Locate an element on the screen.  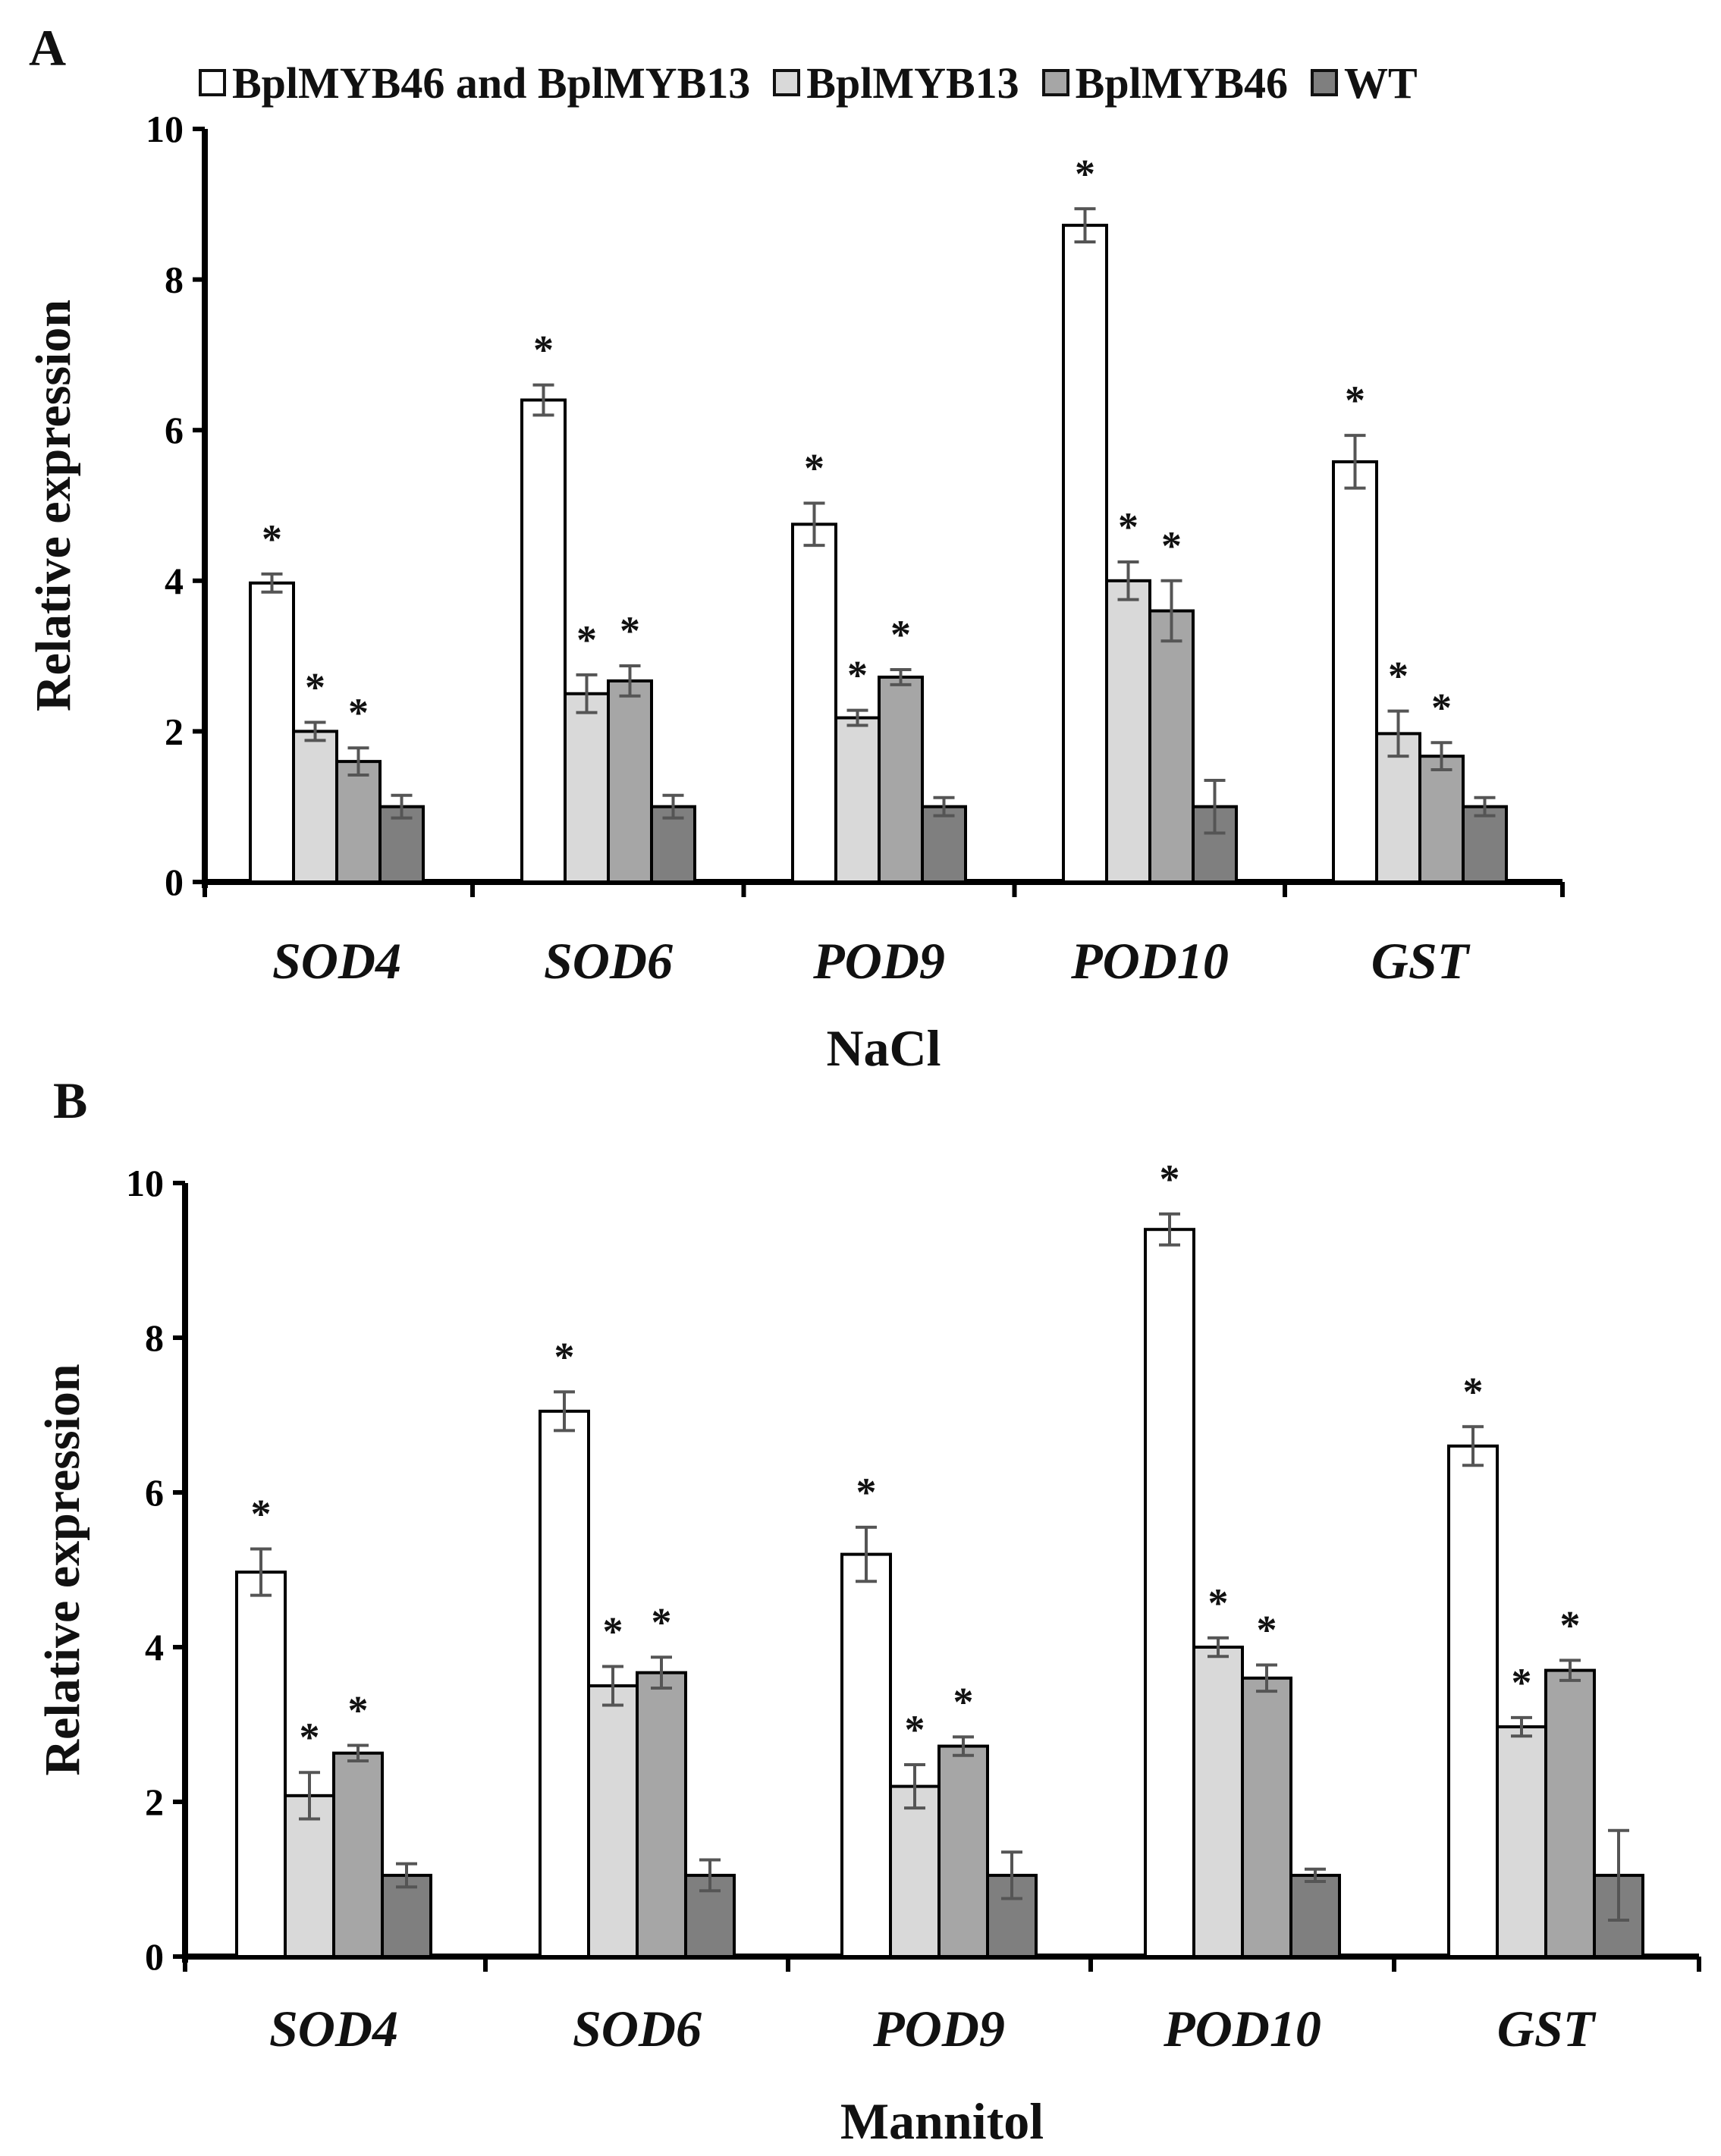
panel-b-x-tick-label: SOD4 is located at coordinates (334, 2028).